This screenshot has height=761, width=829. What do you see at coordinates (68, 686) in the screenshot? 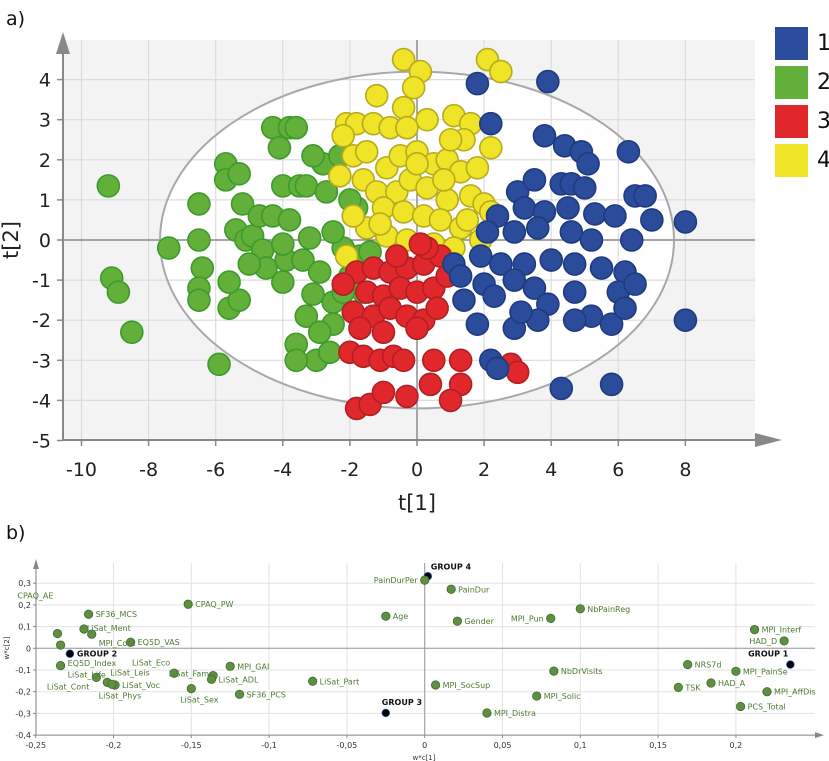
I see `variable-label: LiSat_Cont` at bounding box center [68, 686].